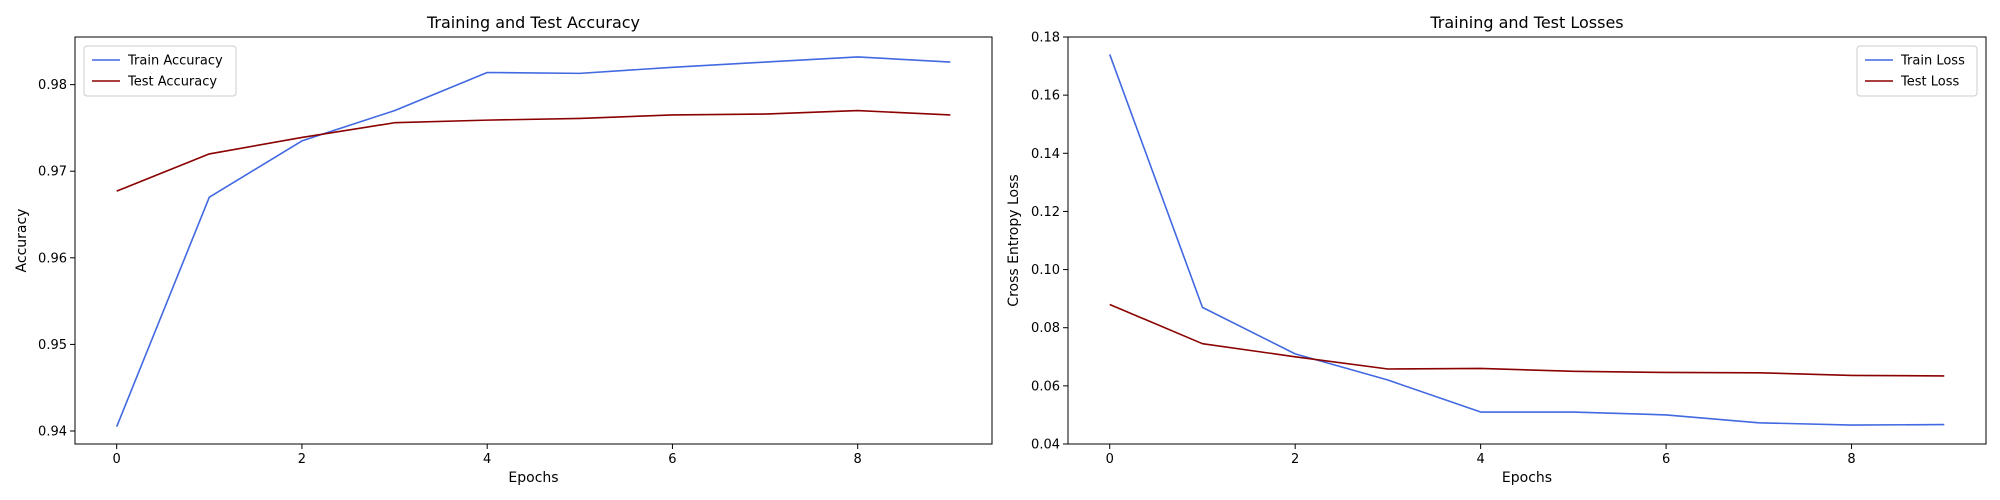 This screenshot has height=500, width=2000. Describe the element at coordinates (52, 432) in the screenshot. I see `y-tick-label: 0.94` at that location.